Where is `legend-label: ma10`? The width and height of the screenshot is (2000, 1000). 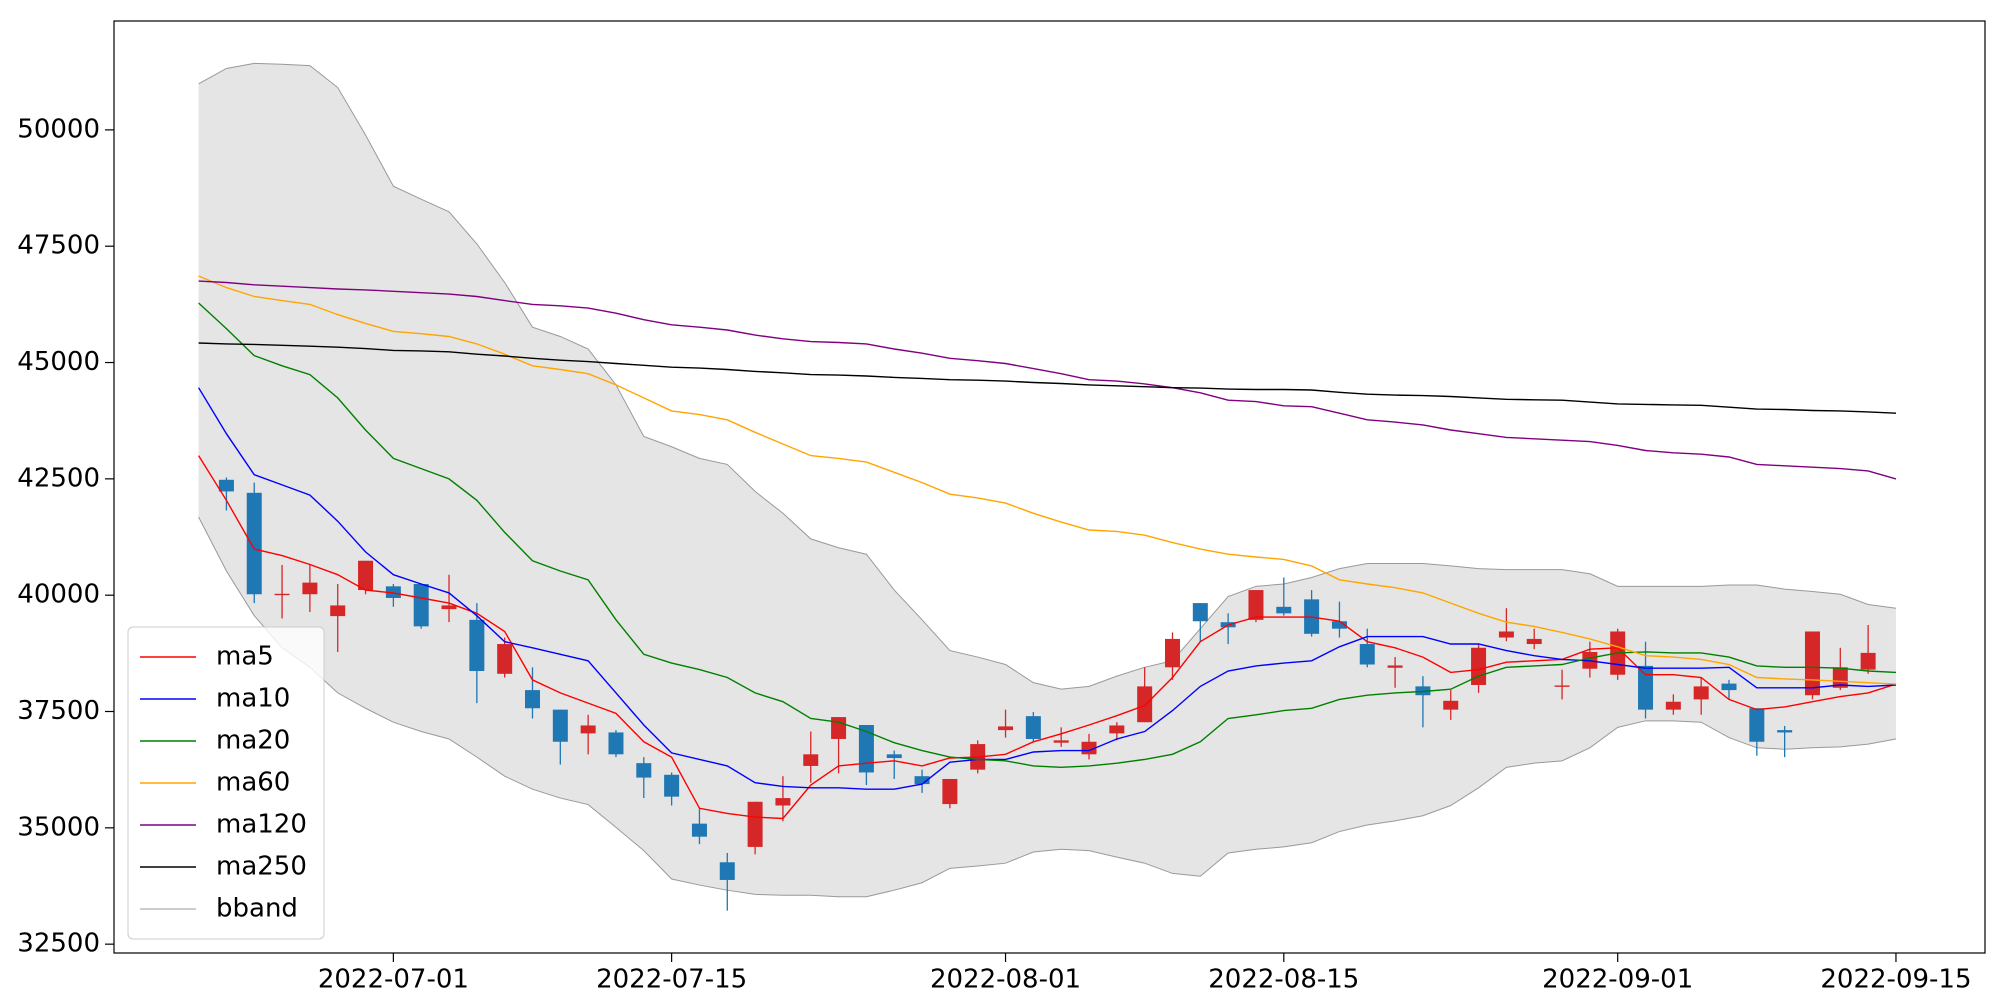 legend-label: ma10 is located at coordinates (253, 699).